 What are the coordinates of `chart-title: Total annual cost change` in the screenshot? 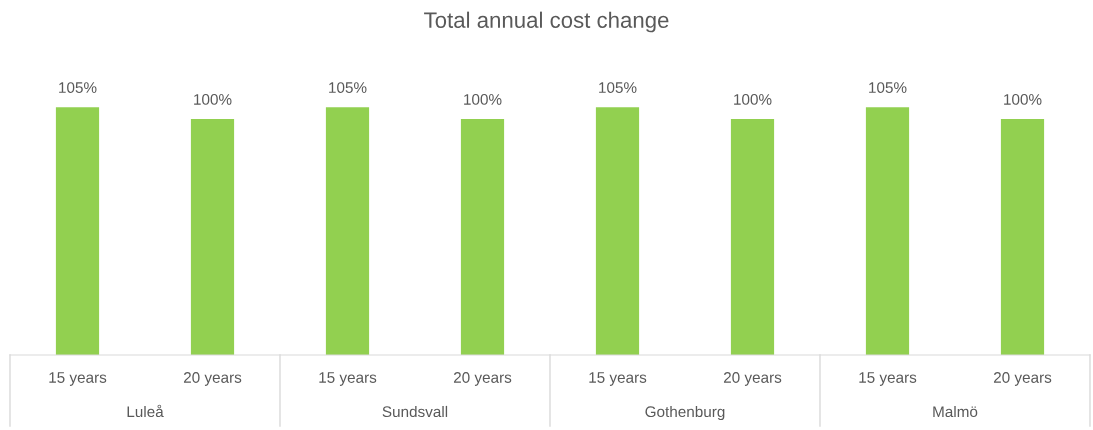 It's located at (546, 22).